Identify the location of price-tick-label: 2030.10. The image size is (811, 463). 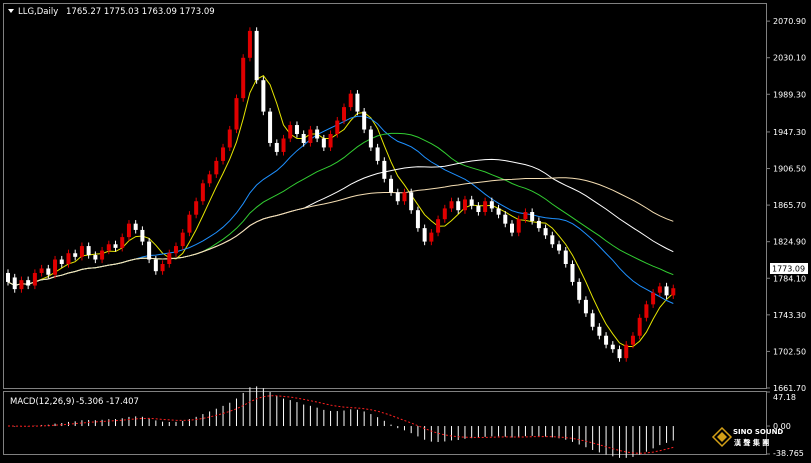
(789, 58).